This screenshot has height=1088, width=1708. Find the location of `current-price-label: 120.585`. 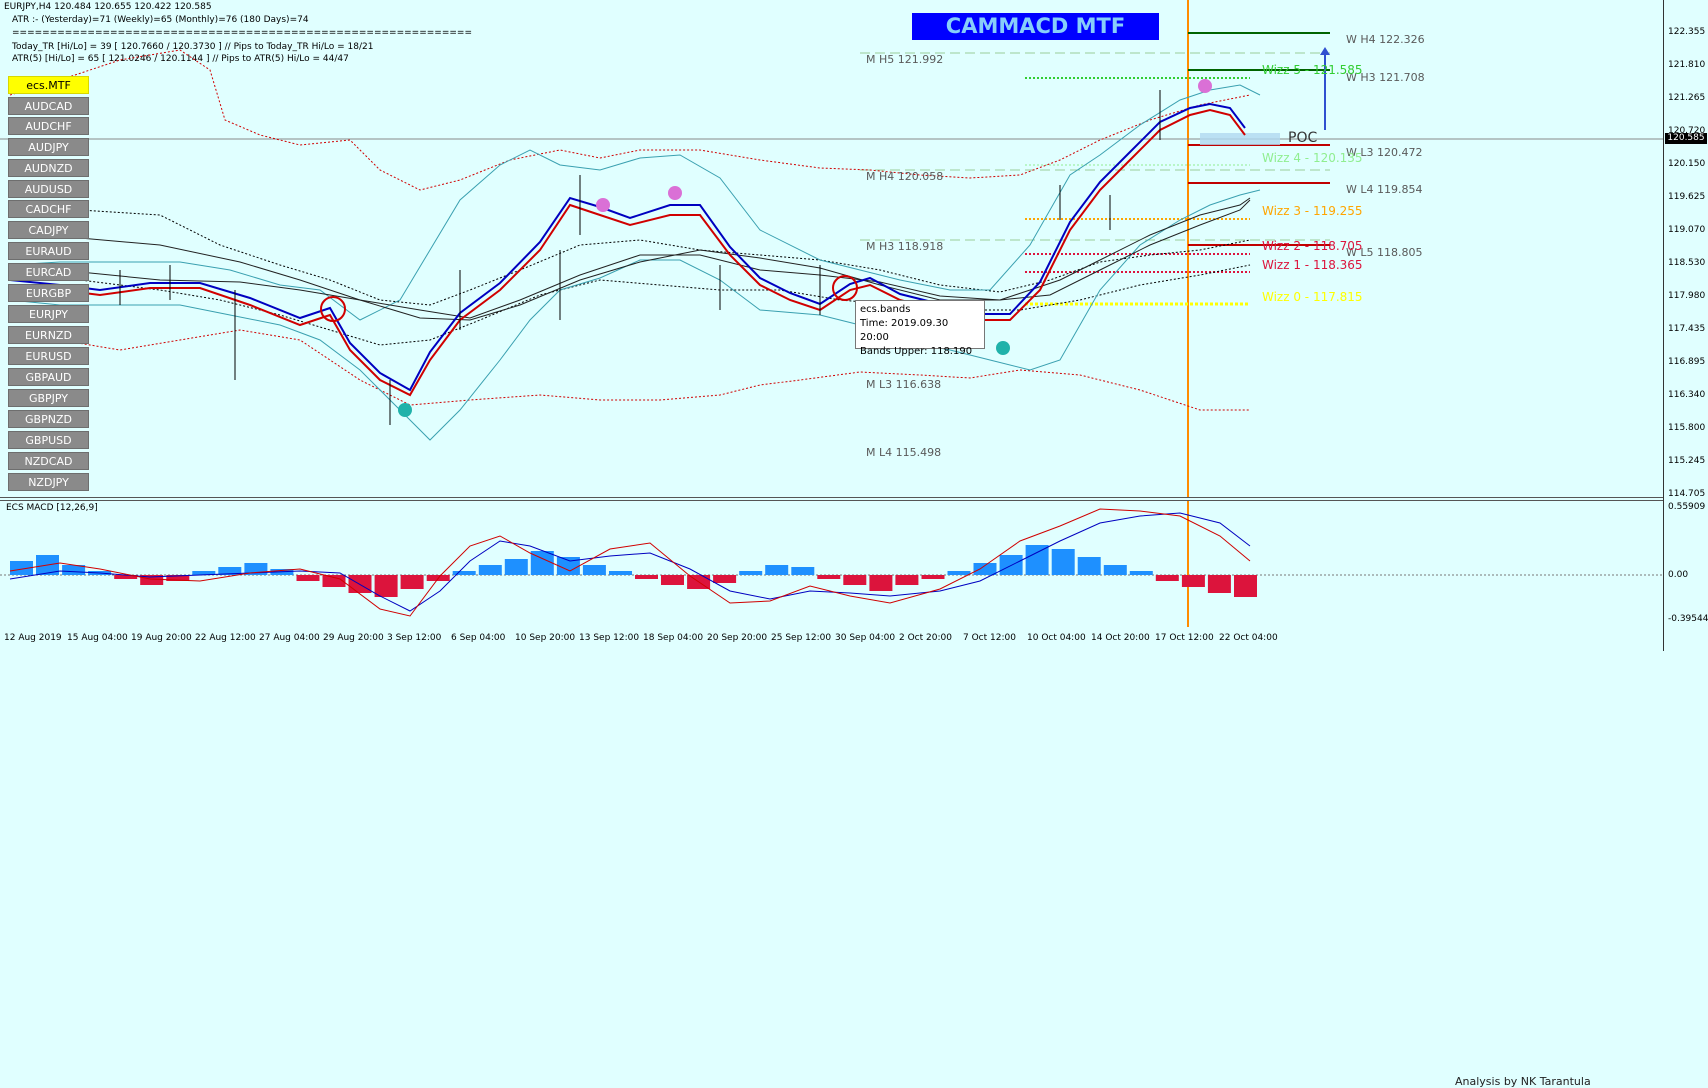

current-price-label: 120.585 is located at coordinates (1686, 138).